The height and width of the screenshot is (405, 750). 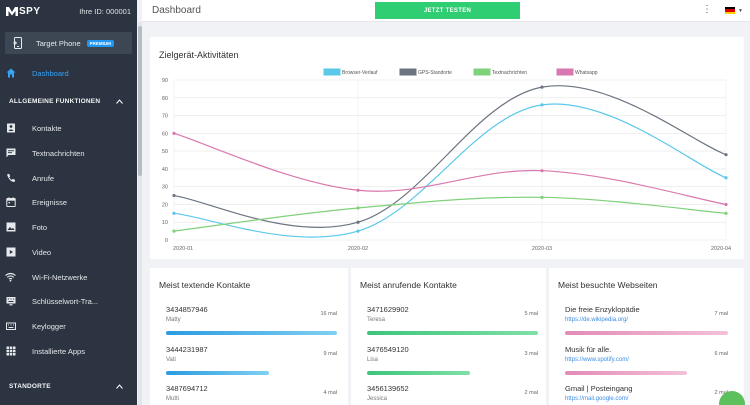 I want to click on wifi-icon, so click(x=10, y=277).